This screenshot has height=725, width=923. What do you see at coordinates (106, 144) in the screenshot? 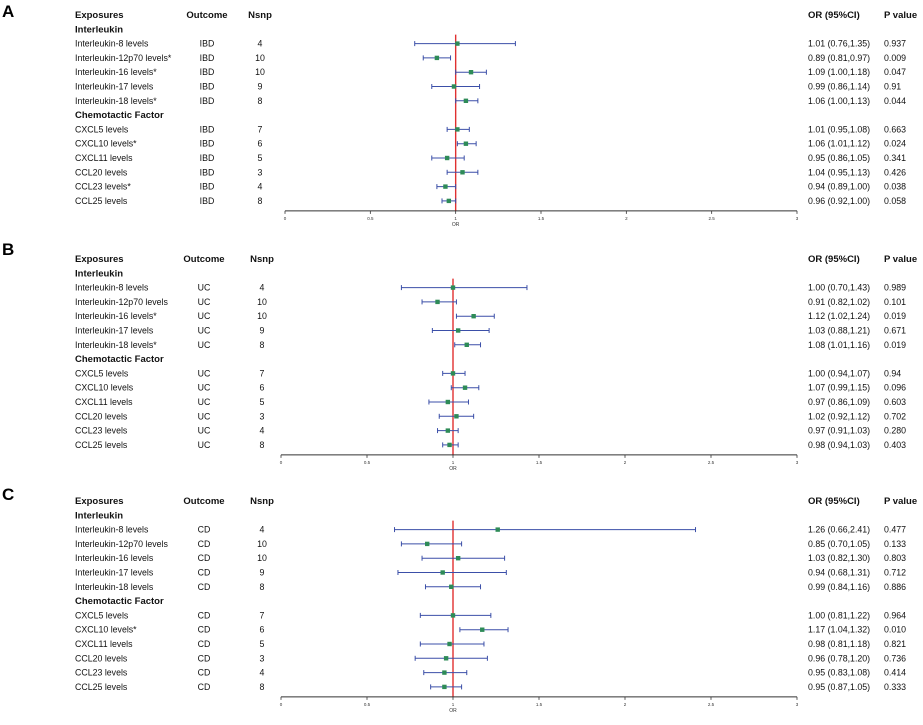
I see `exposure-label: CXCL10 levels*` at bounding box center [106, 144].